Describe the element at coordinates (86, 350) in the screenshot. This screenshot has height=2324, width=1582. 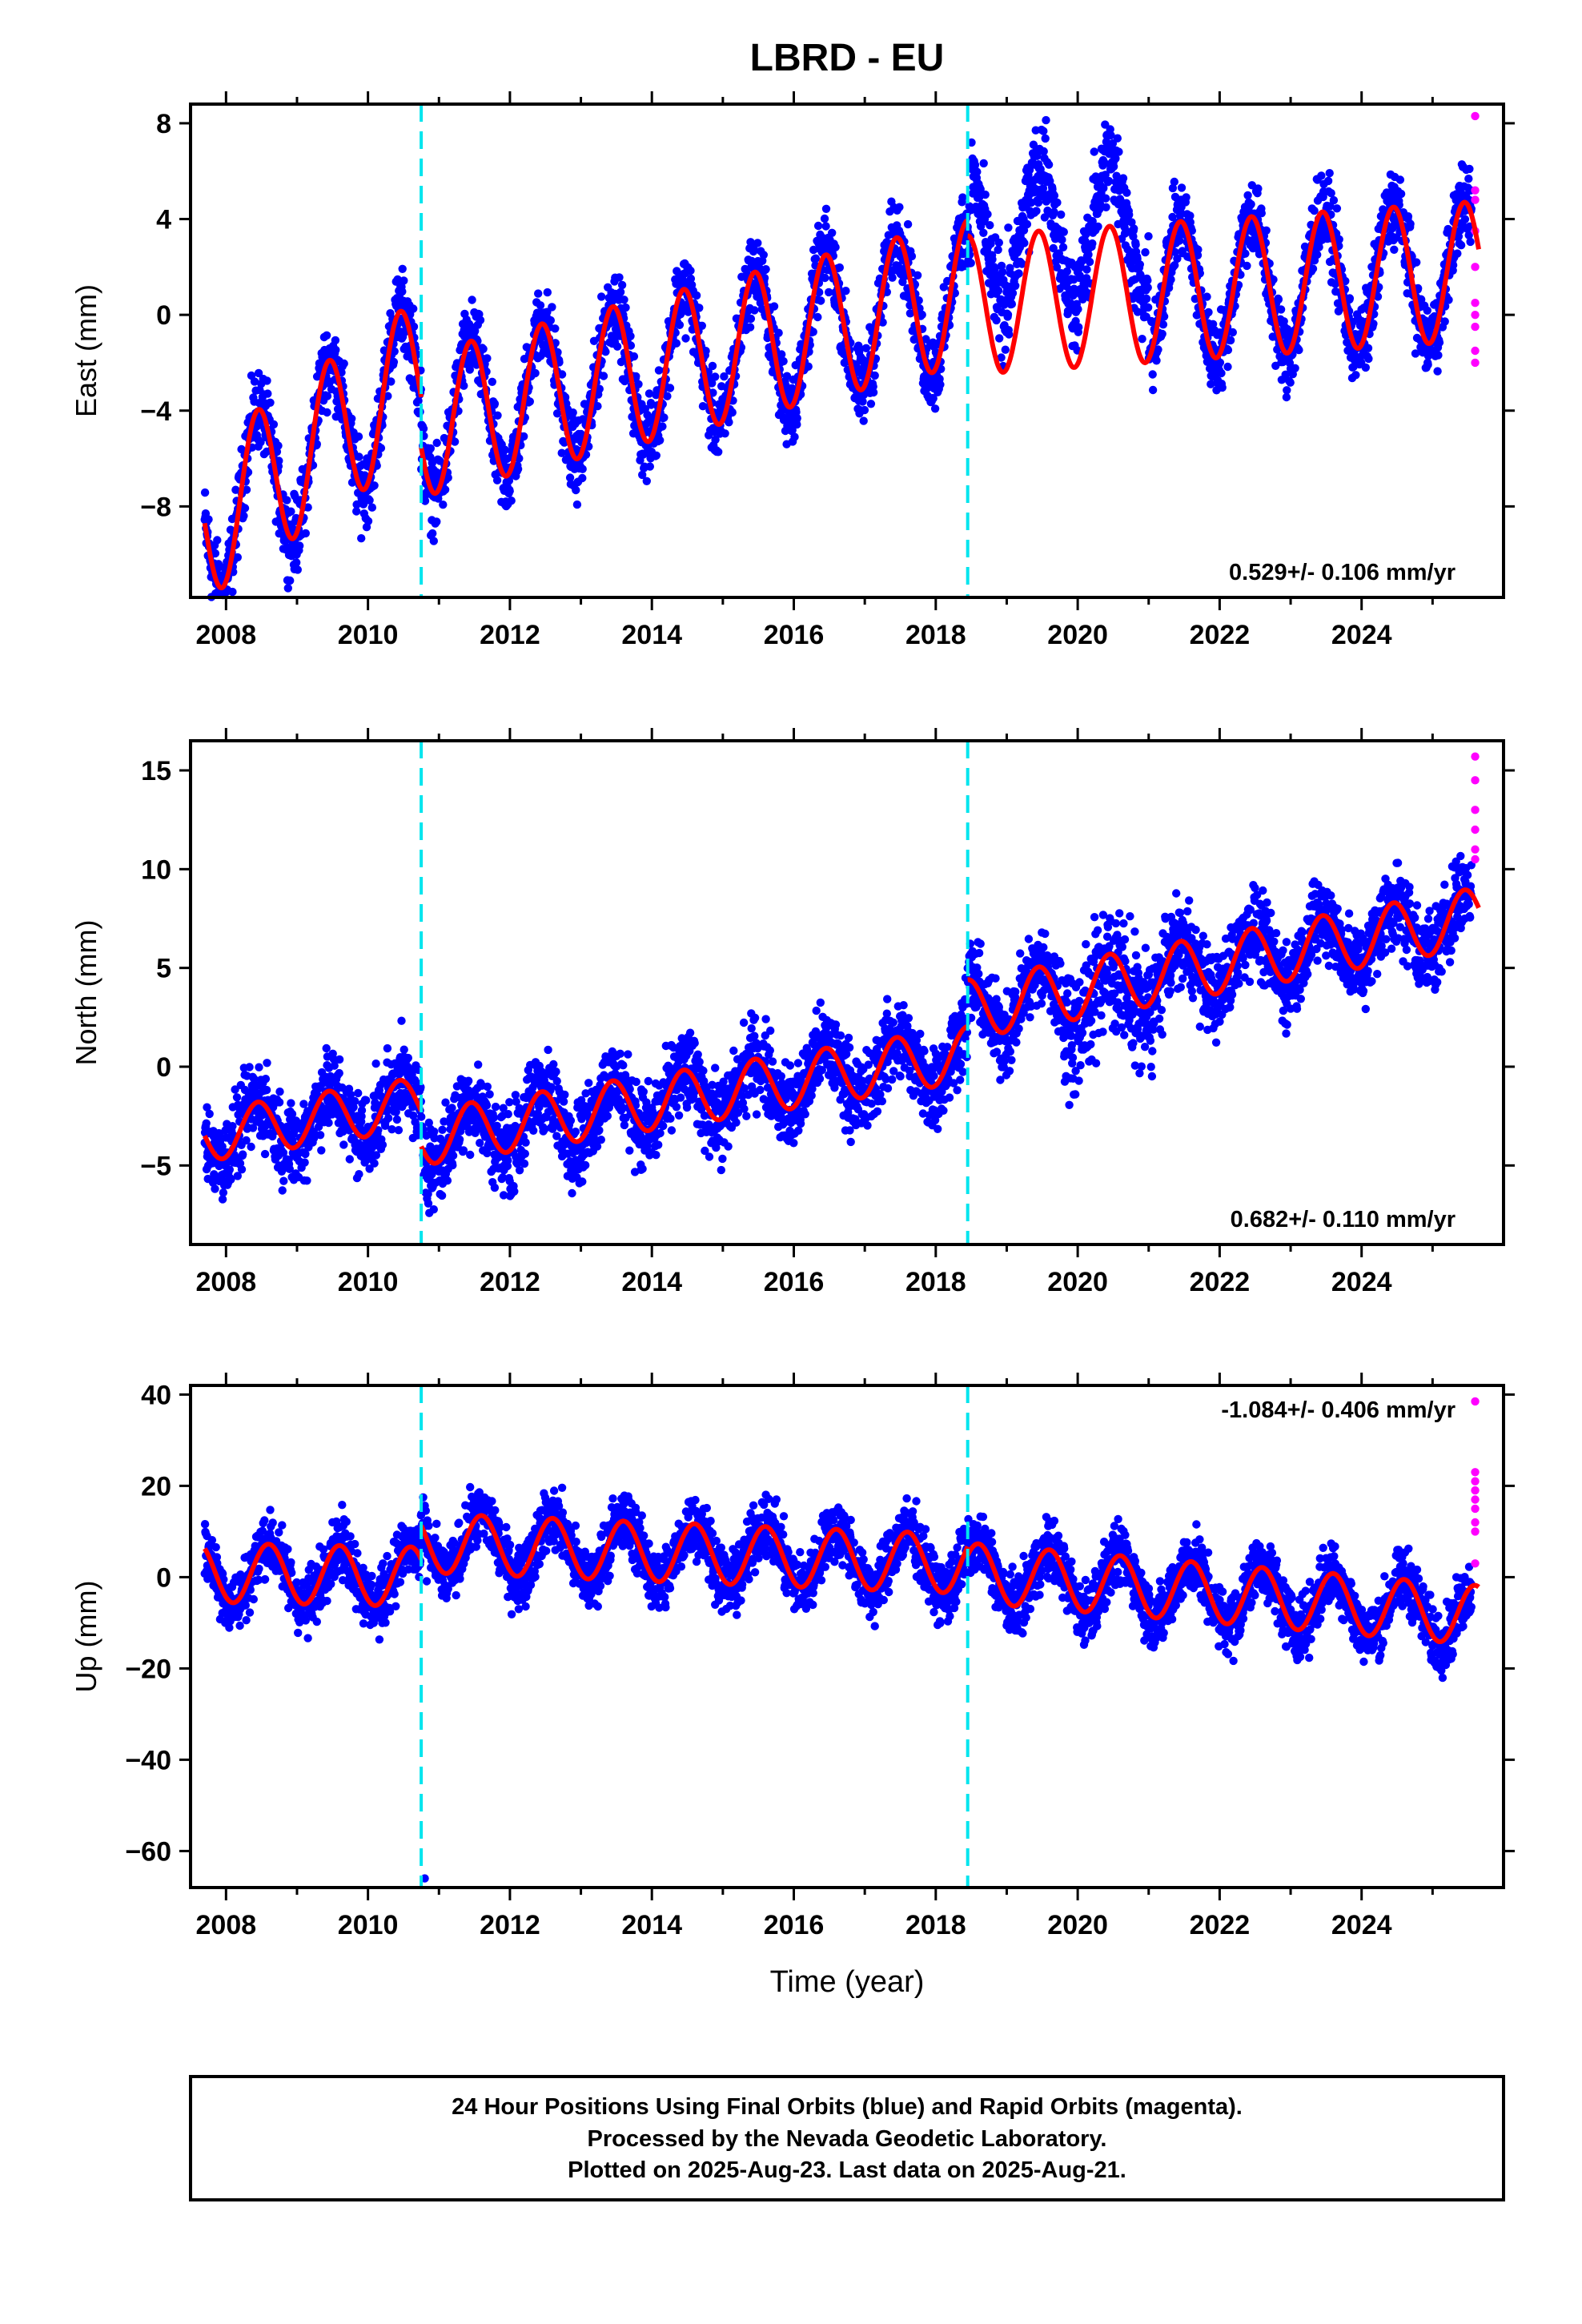
I see `y-axis-label: East (mm)` at that location.